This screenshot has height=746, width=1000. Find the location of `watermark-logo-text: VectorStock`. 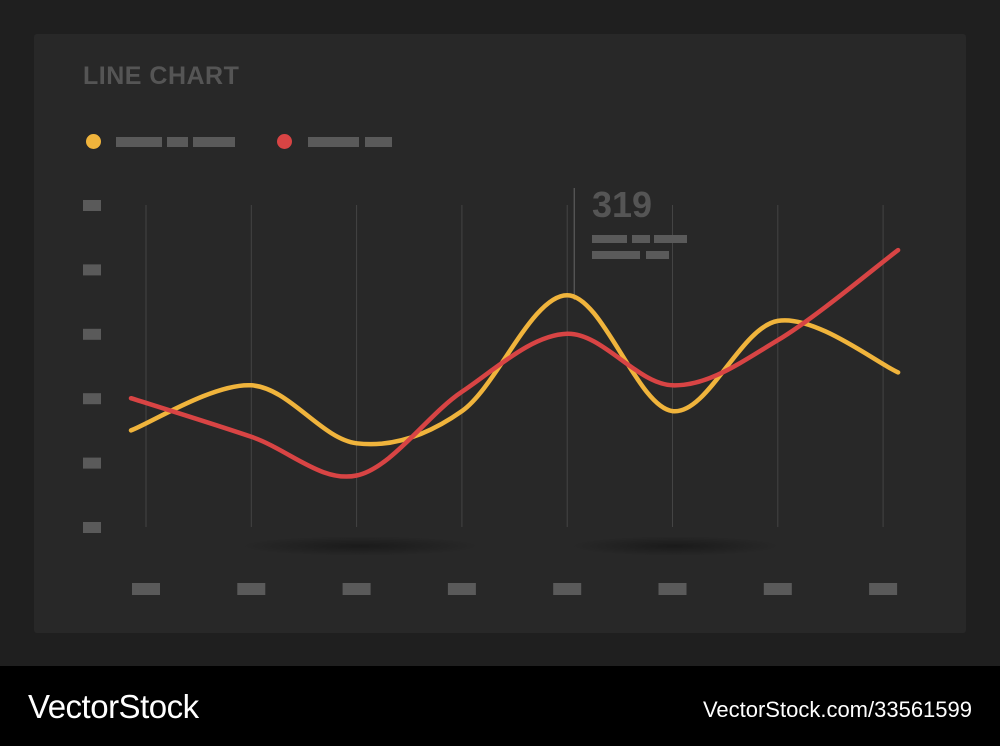

watermark-logo-text: VectorStock is located at coordinates (113, 706).